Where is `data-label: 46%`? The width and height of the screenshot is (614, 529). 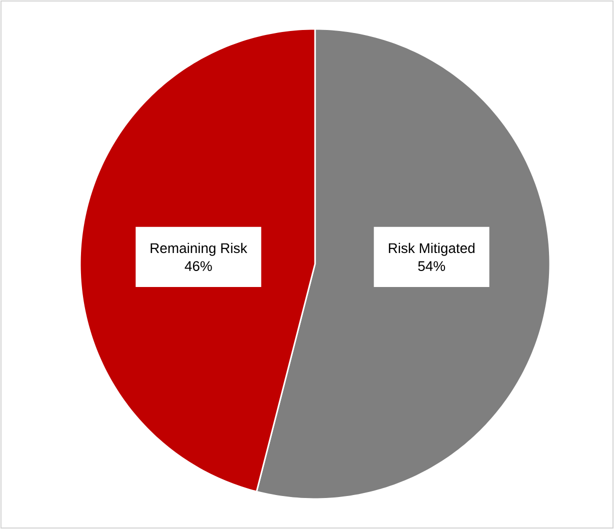 data-label: 46% is located at coordinates (198, 266).